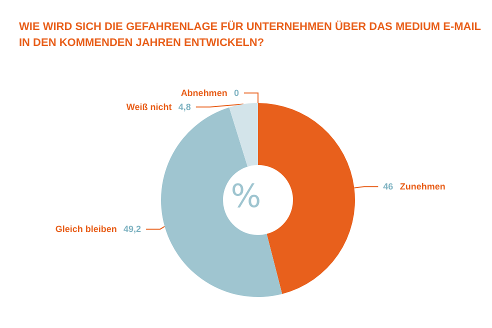 The image size is (492, 328). I want to click on data-label: 4,8, so click(184, 107).